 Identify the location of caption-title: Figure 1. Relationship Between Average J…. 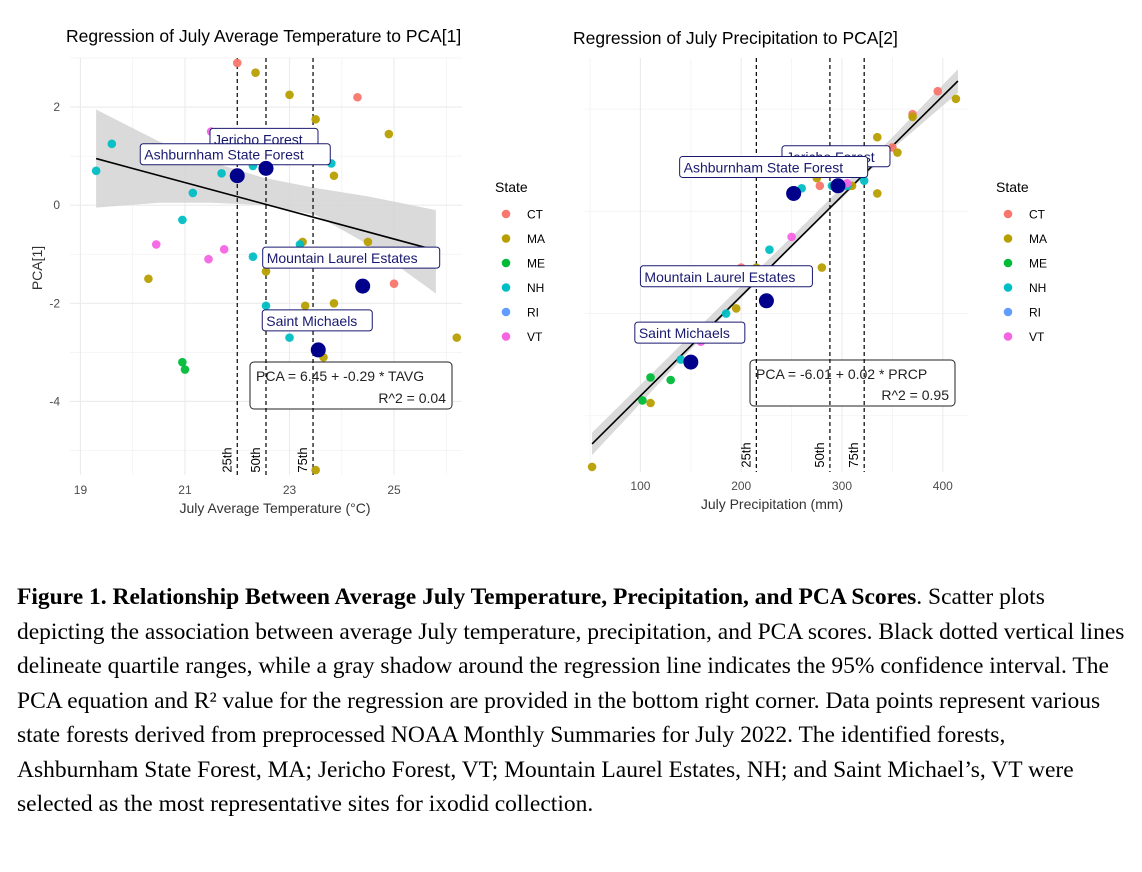
(467, 597).